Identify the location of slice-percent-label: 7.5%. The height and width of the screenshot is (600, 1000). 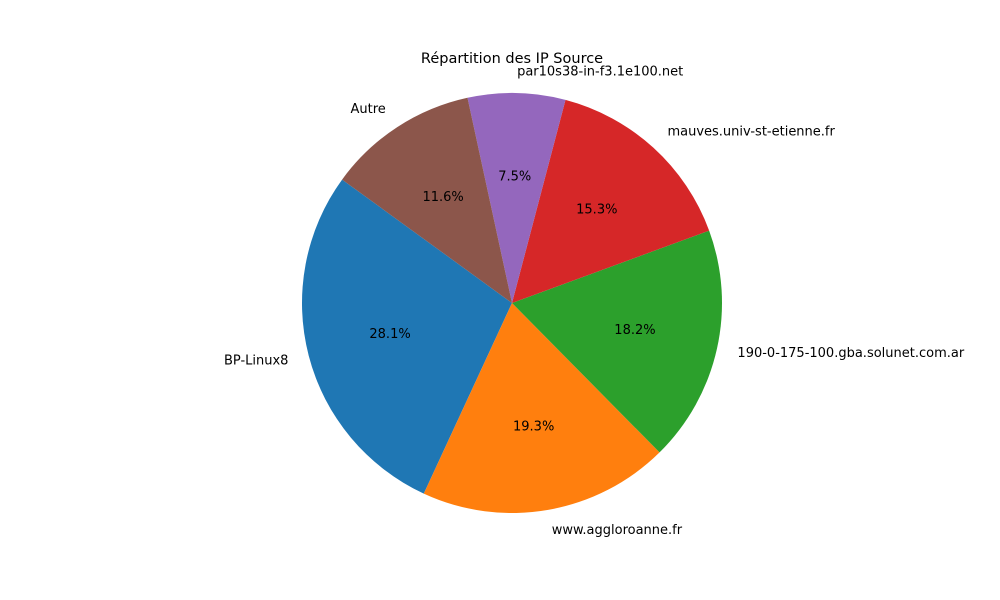
(514, 177).